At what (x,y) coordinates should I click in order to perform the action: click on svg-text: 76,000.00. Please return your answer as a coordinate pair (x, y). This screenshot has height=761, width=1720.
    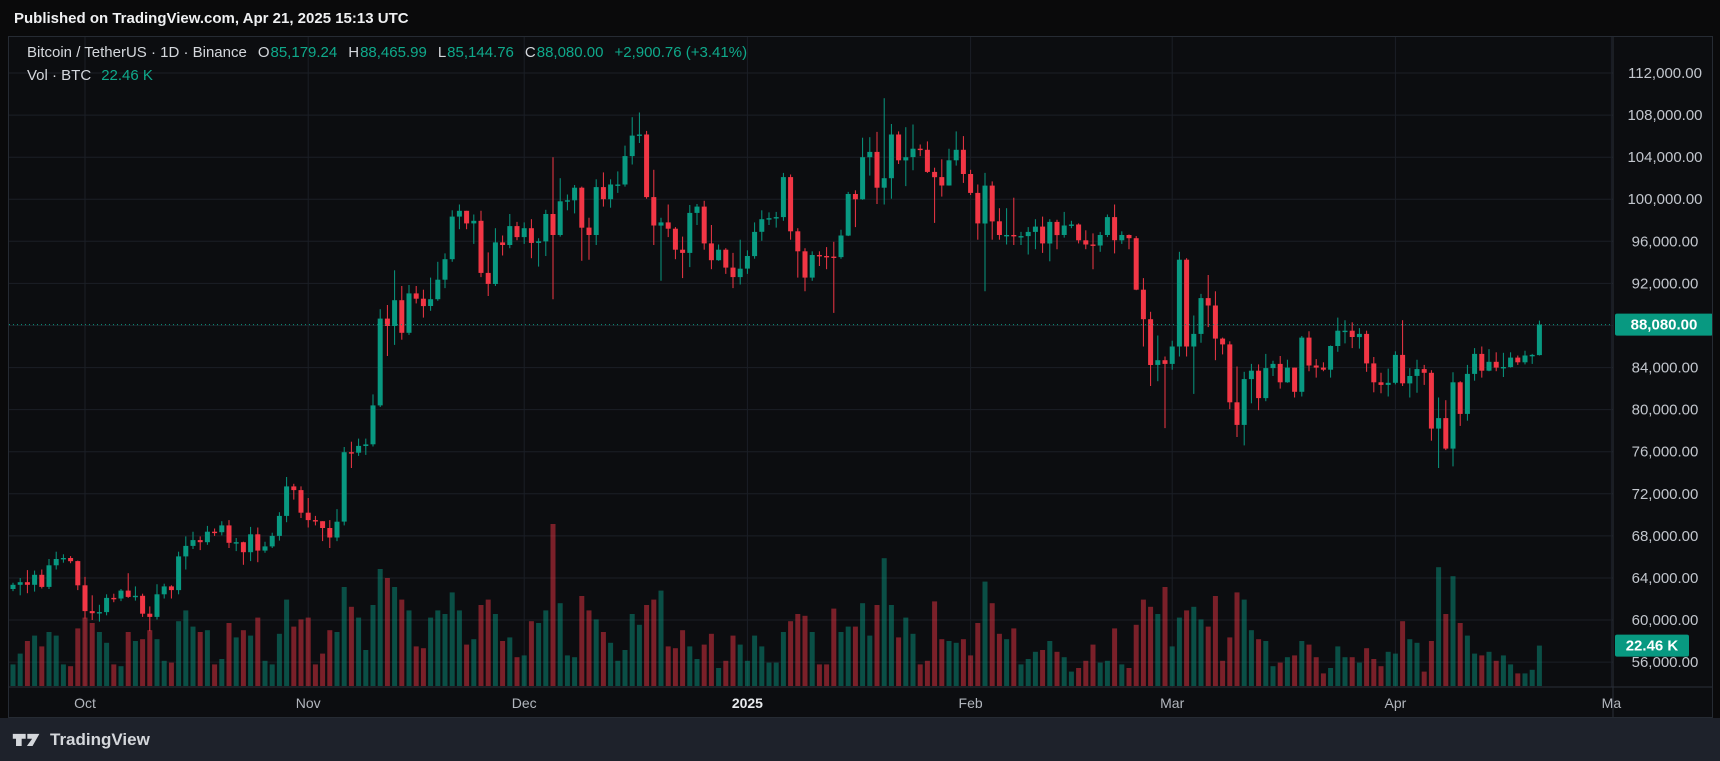
    Looking at the image, I should click on (1665, 452).